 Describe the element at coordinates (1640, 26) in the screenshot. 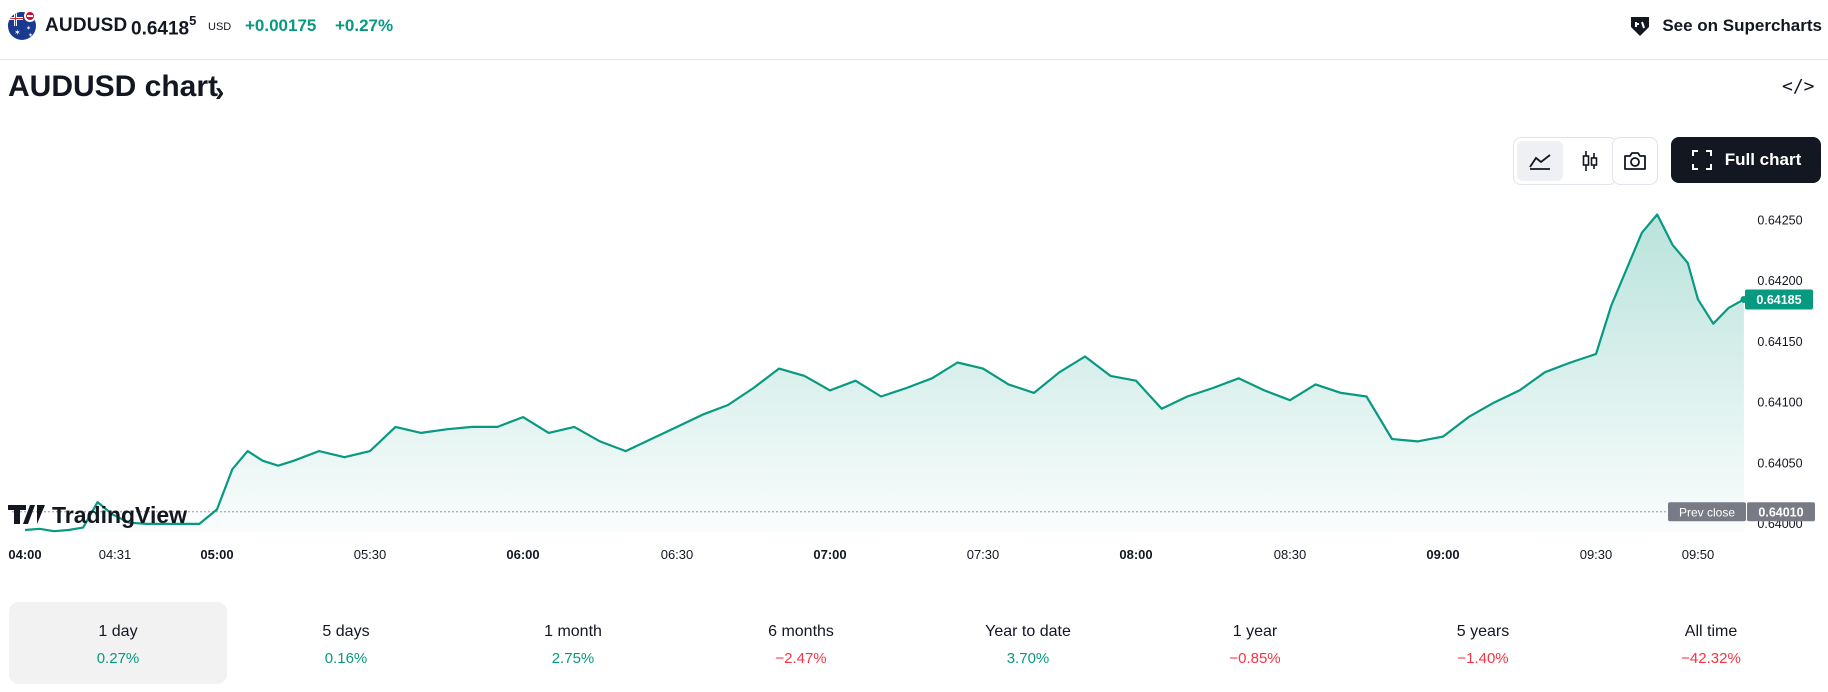

I see `supercharts-icon` at that location.